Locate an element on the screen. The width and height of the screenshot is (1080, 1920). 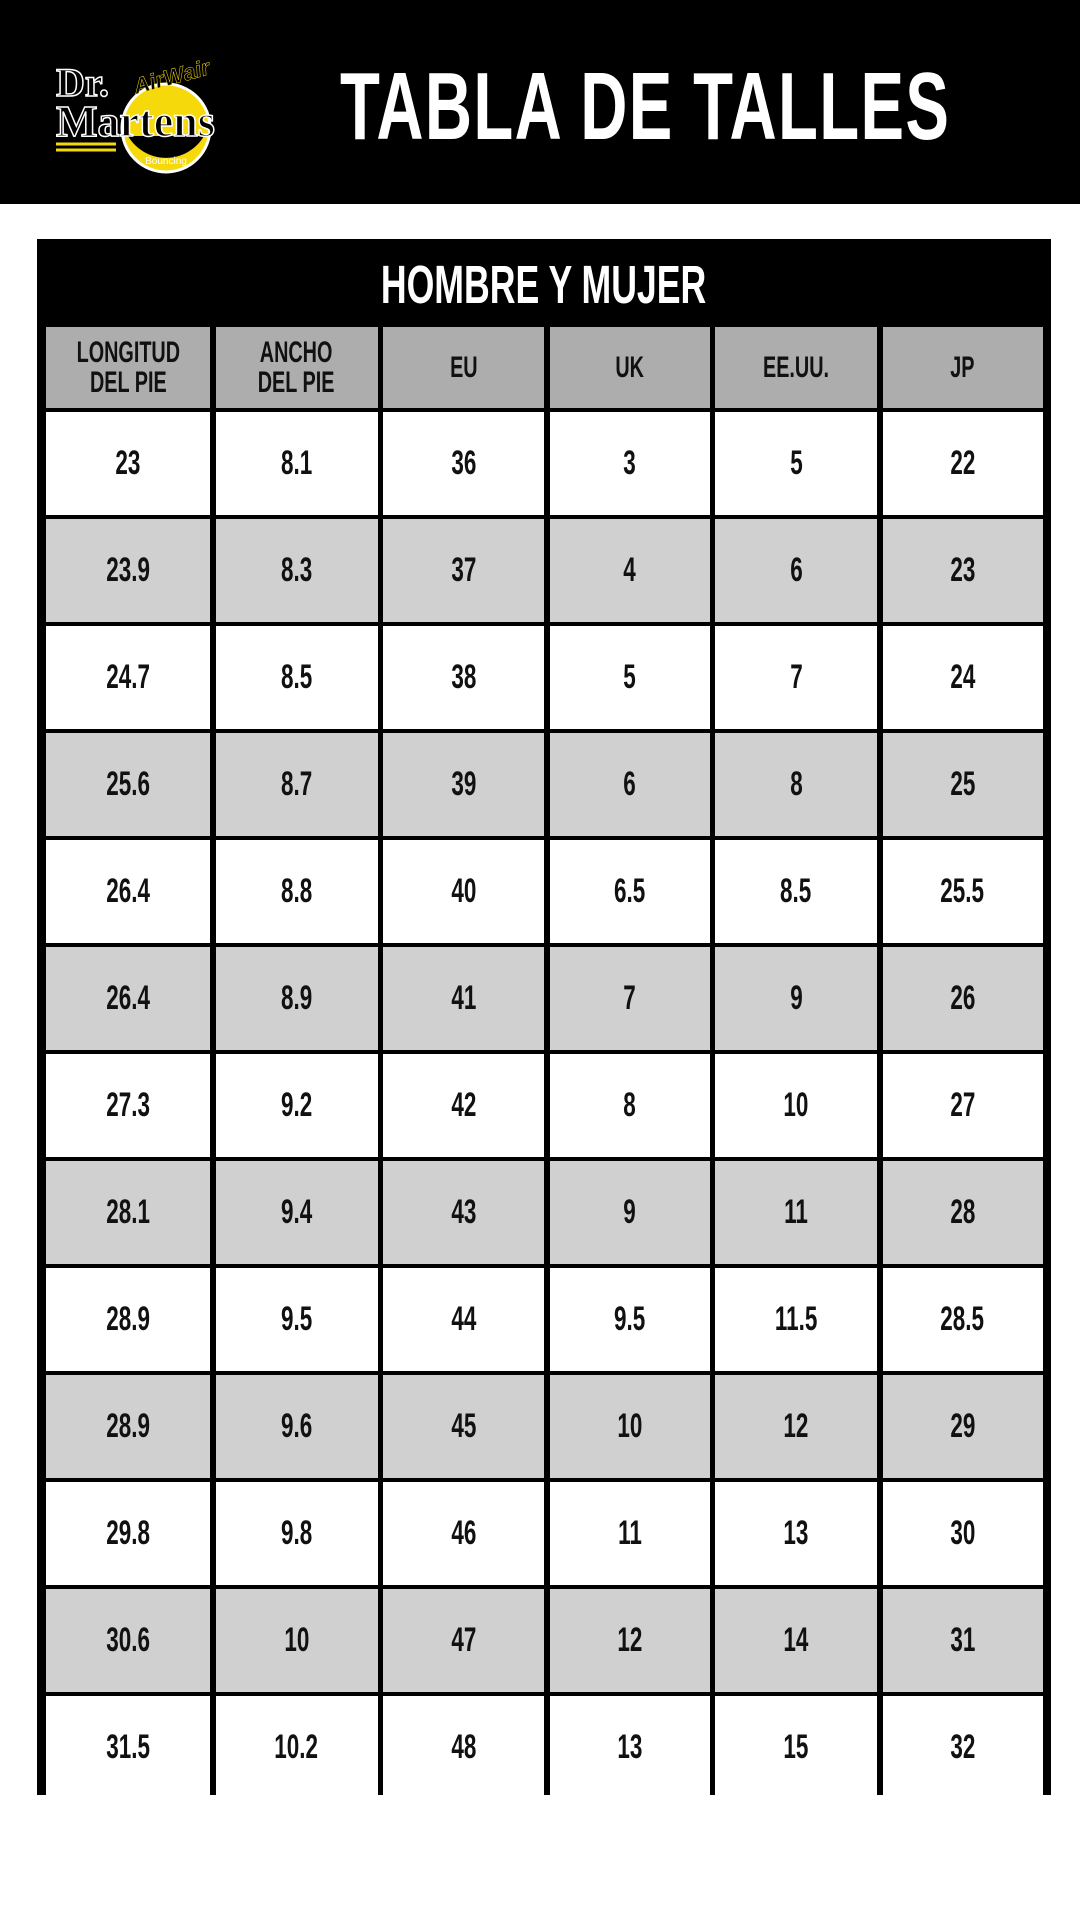
table-cell: 8.7 is located at coordinates (296, 784).